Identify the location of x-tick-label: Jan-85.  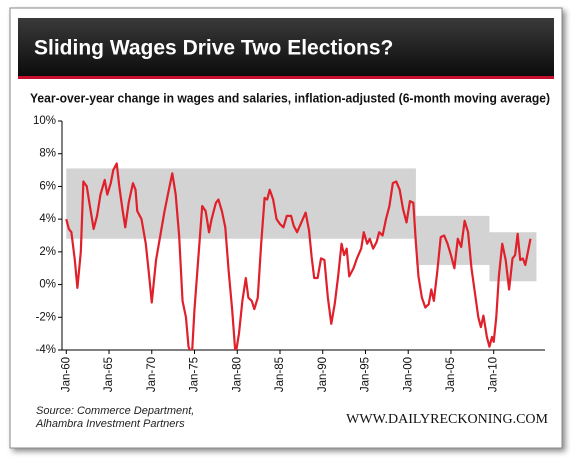
(280, 374).